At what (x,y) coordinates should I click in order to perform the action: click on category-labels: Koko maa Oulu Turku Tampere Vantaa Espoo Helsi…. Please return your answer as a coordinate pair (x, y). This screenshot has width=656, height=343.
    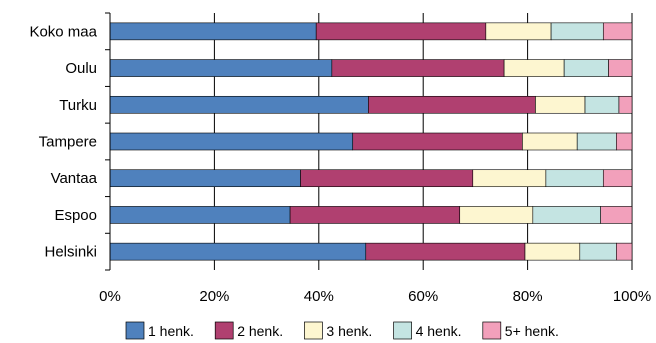
    Looking at the image, I should click on (63, 141).